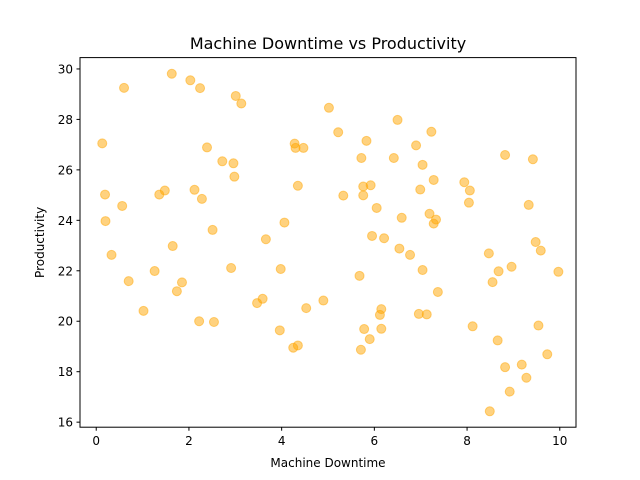 The height and width of the screenshot is (480, 640). I want to click on x-axis-ticks: 0 2 4 6 8 10, so click(329, 437).